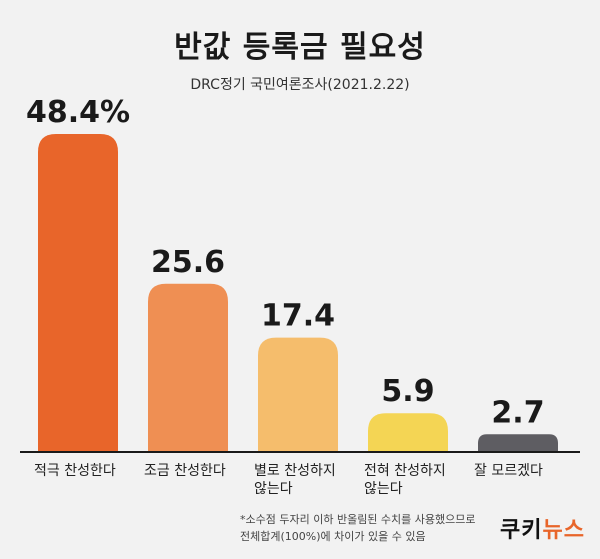  I want to click on category-label-3-line-2: 않는다, so click(273, 489).